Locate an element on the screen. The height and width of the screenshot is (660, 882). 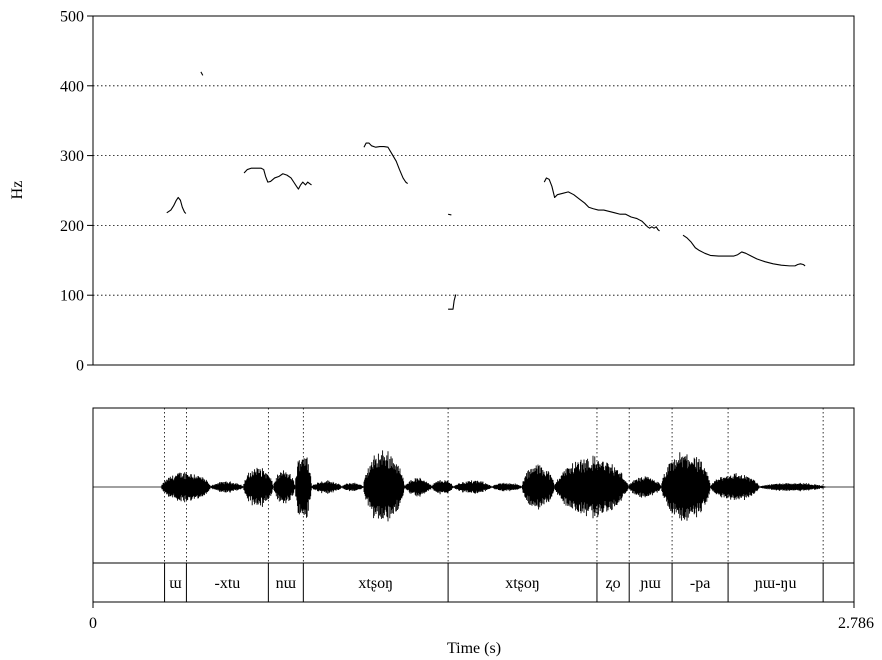
y-tick-label-200: 200 is located at coordinates (72, 226).